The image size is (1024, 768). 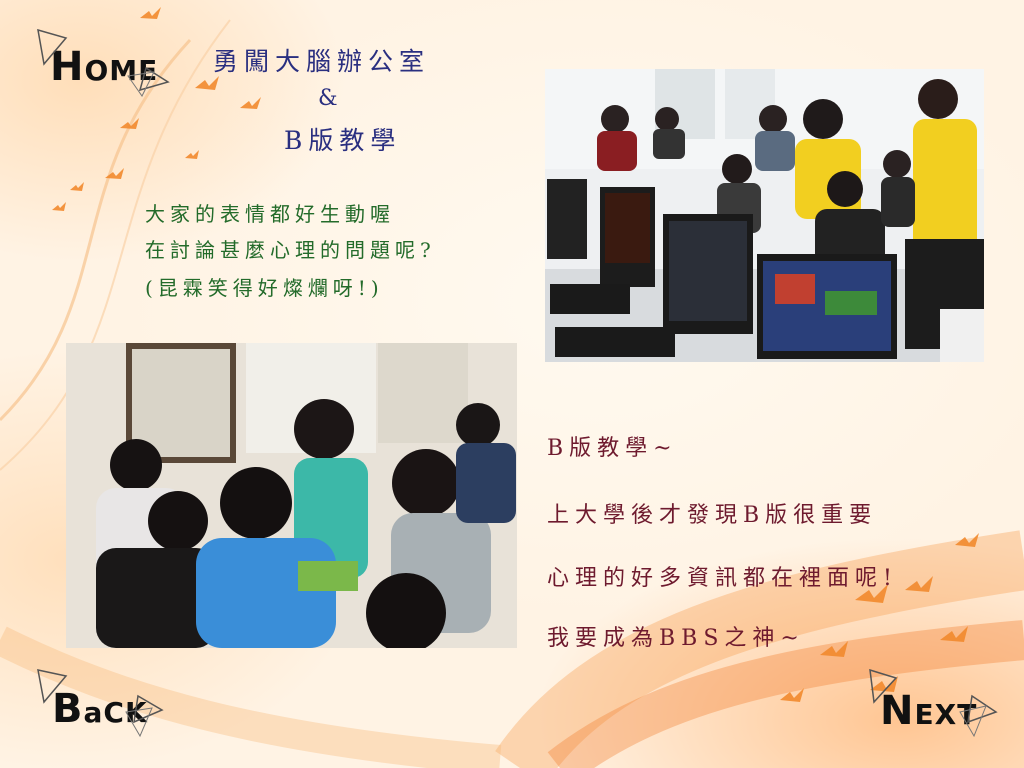 What do you see at coordinates (676, 638) in the screenshot?
I see `caption-bottom-line-4: 我要成為BBS之神~` at bounding box center [676, 638].